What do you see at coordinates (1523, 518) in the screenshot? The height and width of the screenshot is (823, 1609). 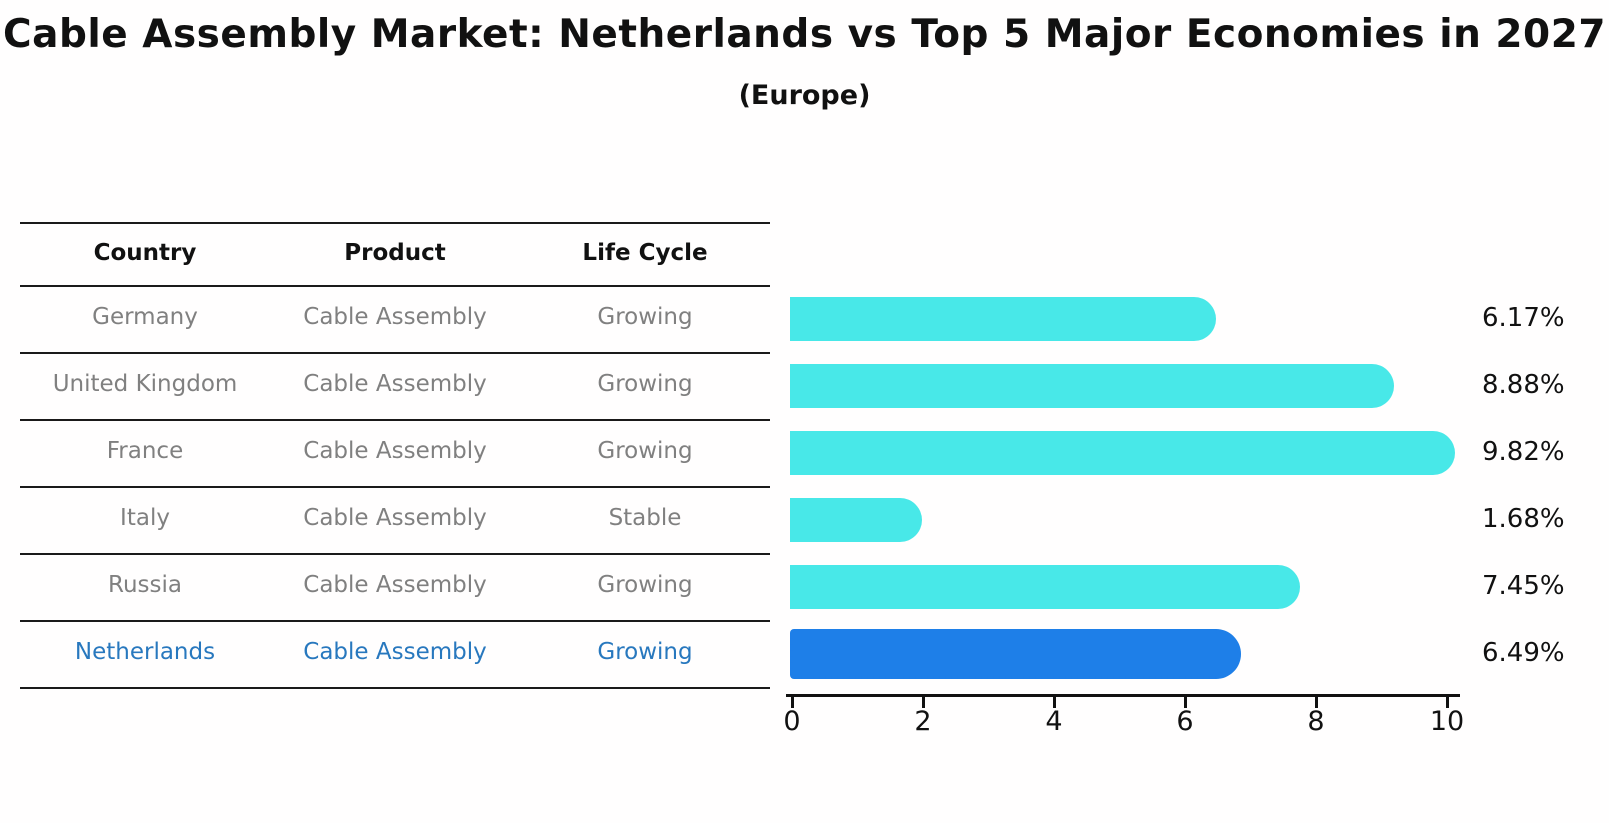 I see `value-label-italy: 1.68%` at bounding box center [1523, 518].